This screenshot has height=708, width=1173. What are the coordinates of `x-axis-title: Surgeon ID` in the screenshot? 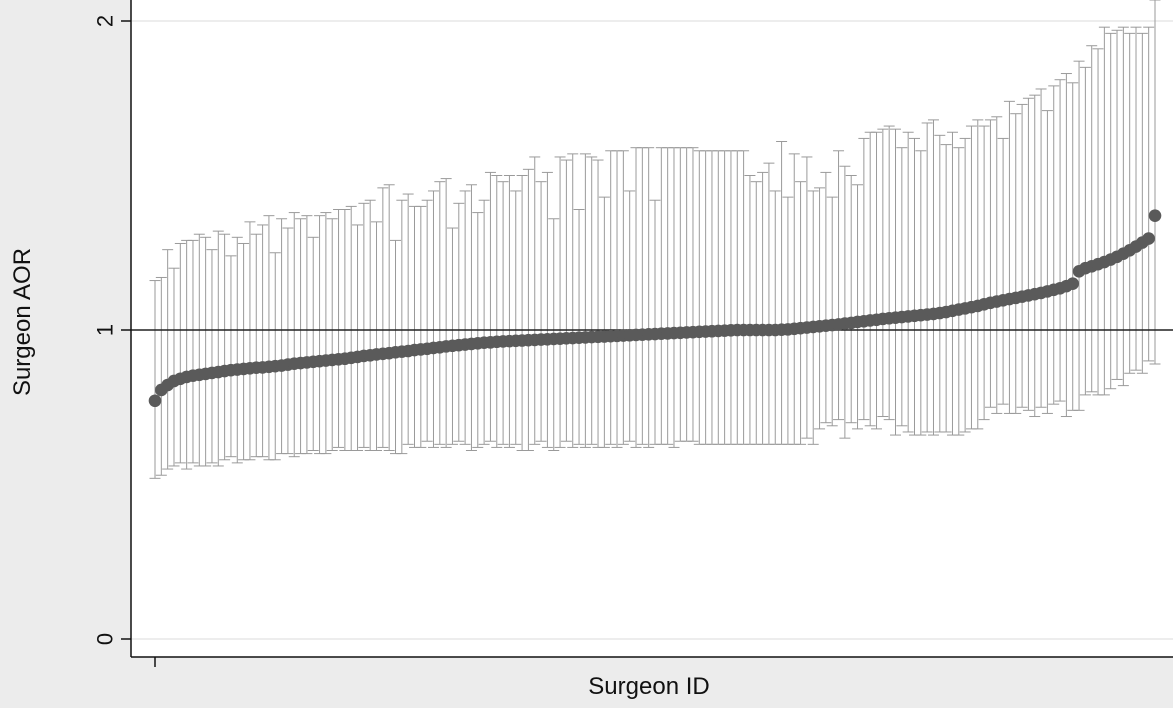 It's located at (648, 686).